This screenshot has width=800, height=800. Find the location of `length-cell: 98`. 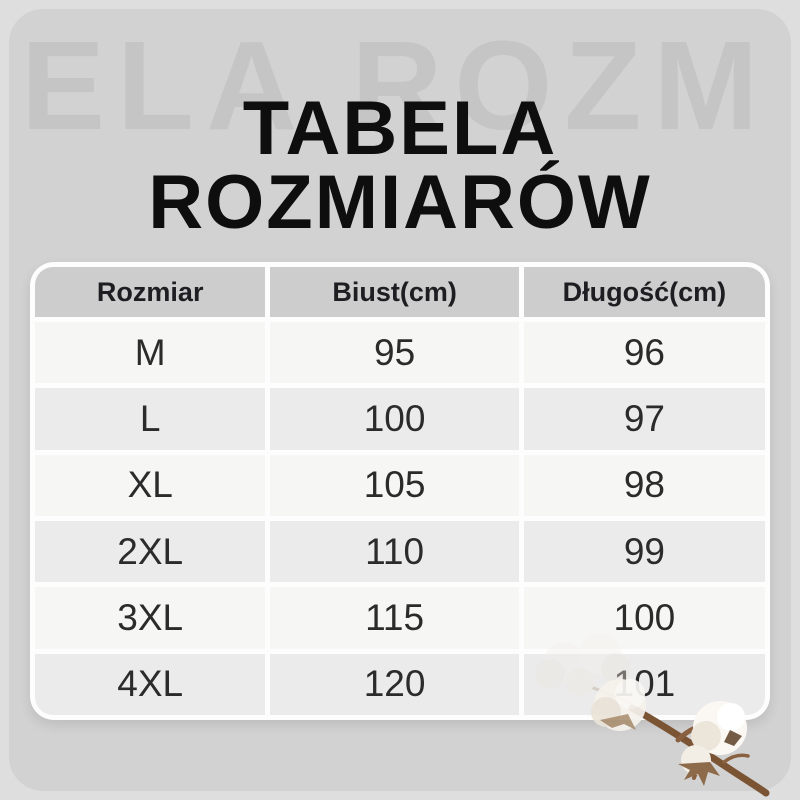

length-cell: 98 is located at coordinates (644, 485).